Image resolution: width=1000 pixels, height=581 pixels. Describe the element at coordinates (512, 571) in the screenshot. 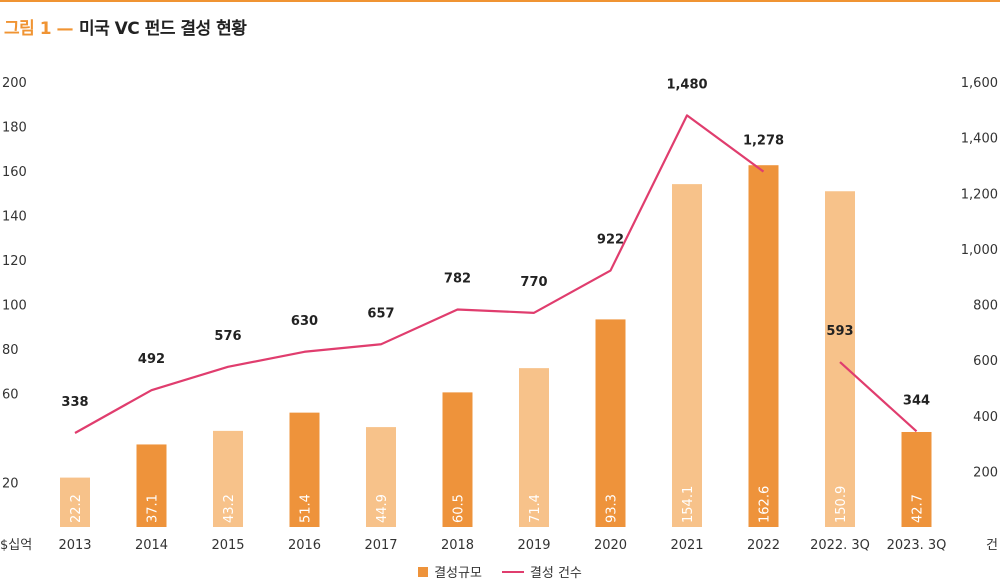

I see `legend-swatch-line` at that location.